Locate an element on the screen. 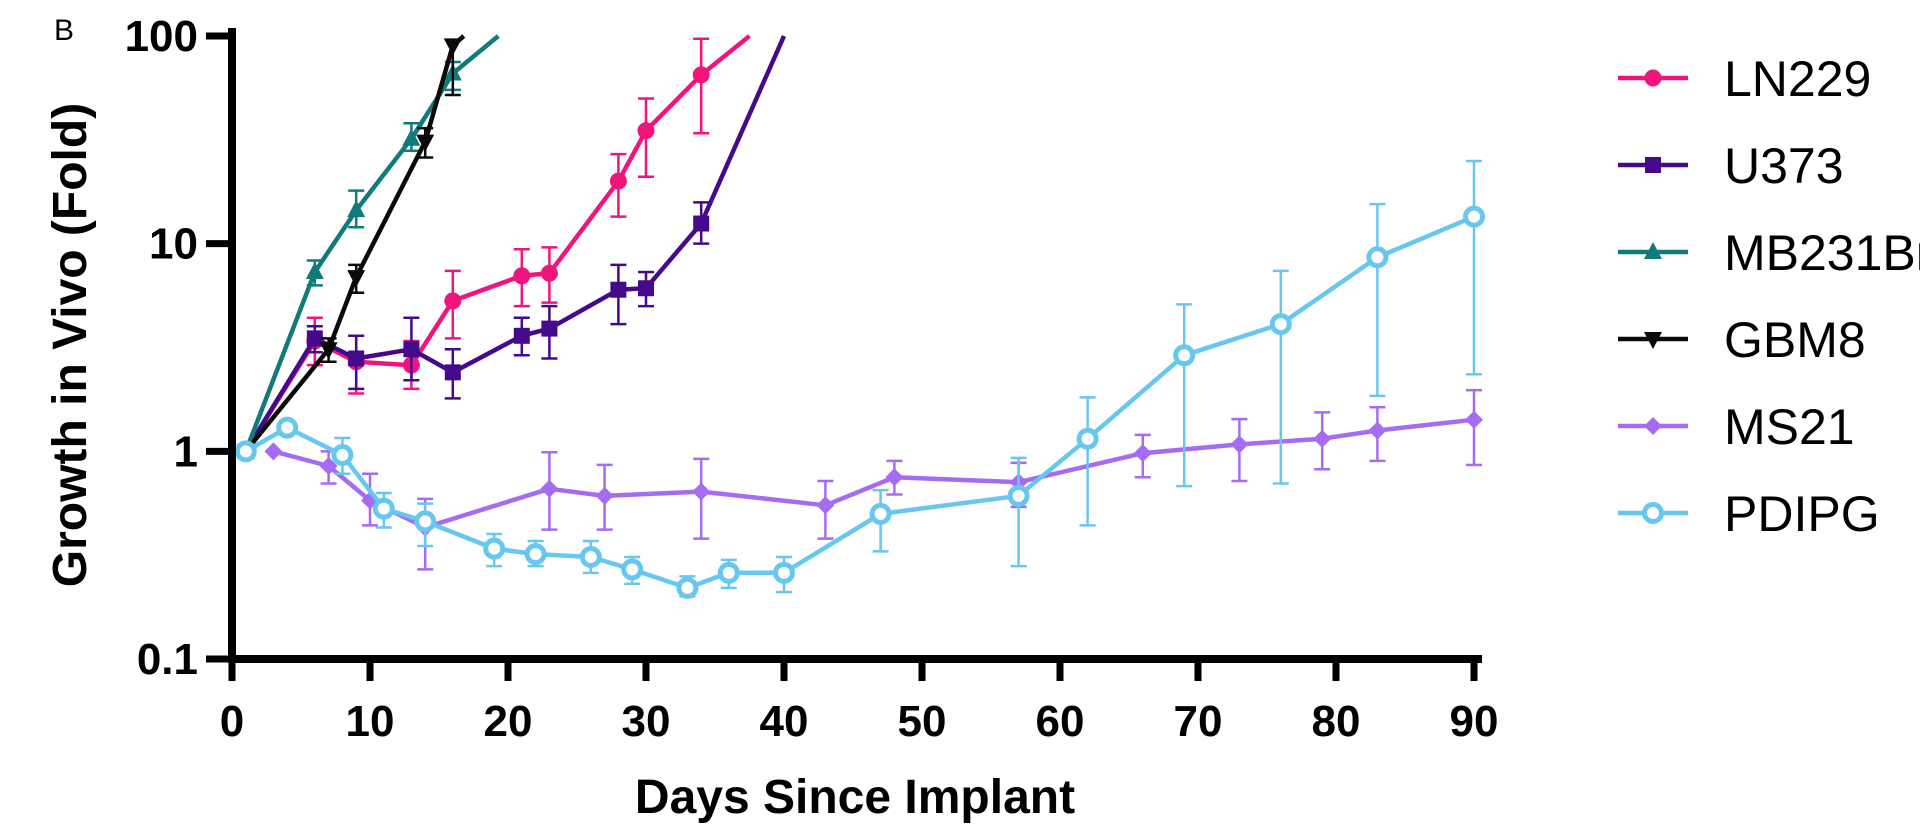 This screenshot has height=831, width=1920. legend-item-u373: U373 is located at coordinates (1731, 166).